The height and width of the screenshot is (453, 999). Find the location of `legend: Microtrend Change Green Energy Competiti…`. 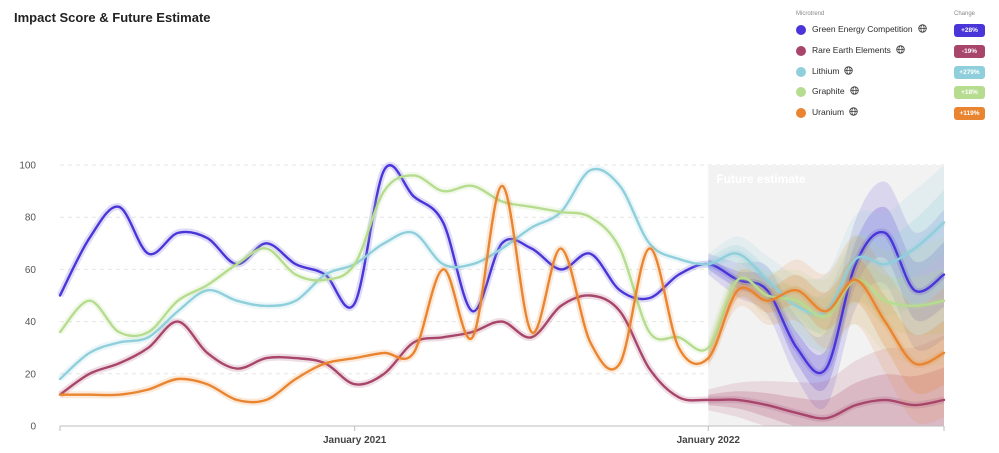

legend: Microtrend Change Green Energy Competiti… is located at coordinates (890, 66).